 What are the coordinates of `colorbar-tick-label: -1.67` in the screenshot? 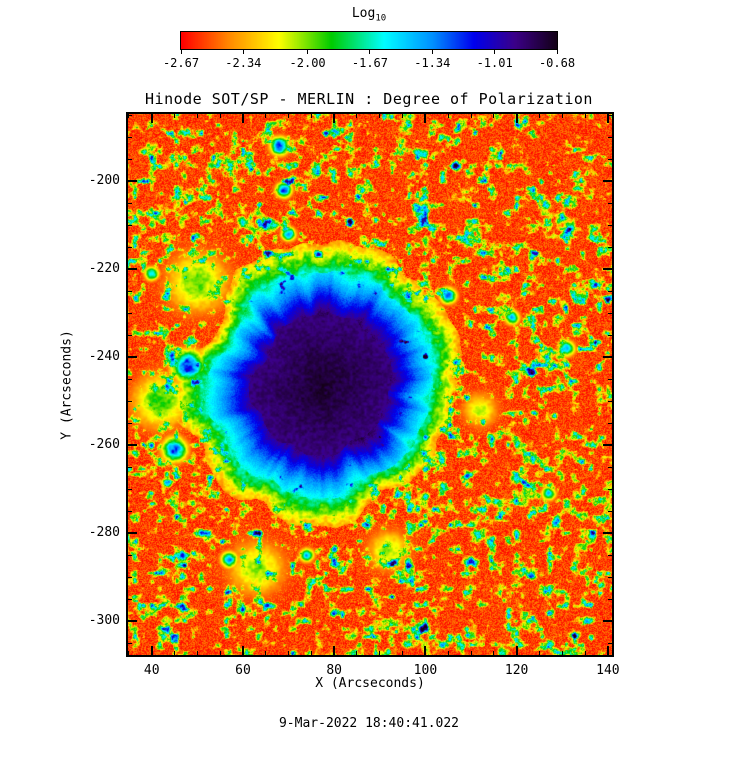 It's located at (369, 63).